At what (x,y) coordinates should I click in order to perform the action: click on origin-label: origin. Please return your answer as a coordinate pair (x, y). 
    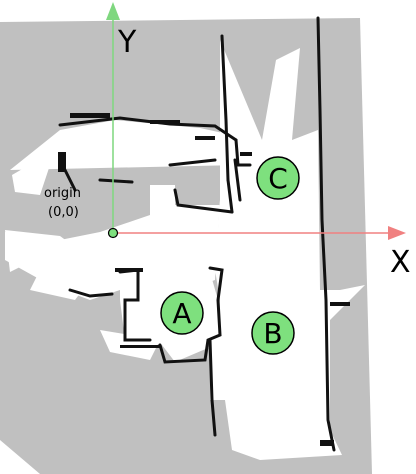
    Looking at the image, I should click on (62, 193).